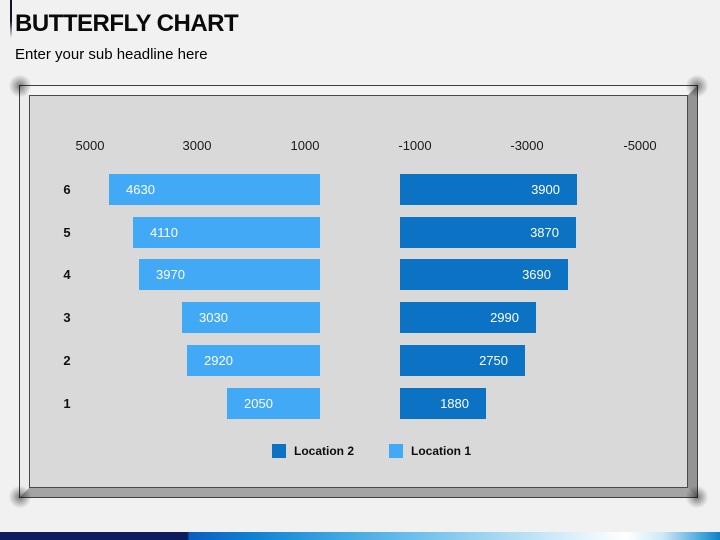  Describe the element at coordinates (273, 403) in the screenshot. I see `bar-location-1: 2050` at that location.